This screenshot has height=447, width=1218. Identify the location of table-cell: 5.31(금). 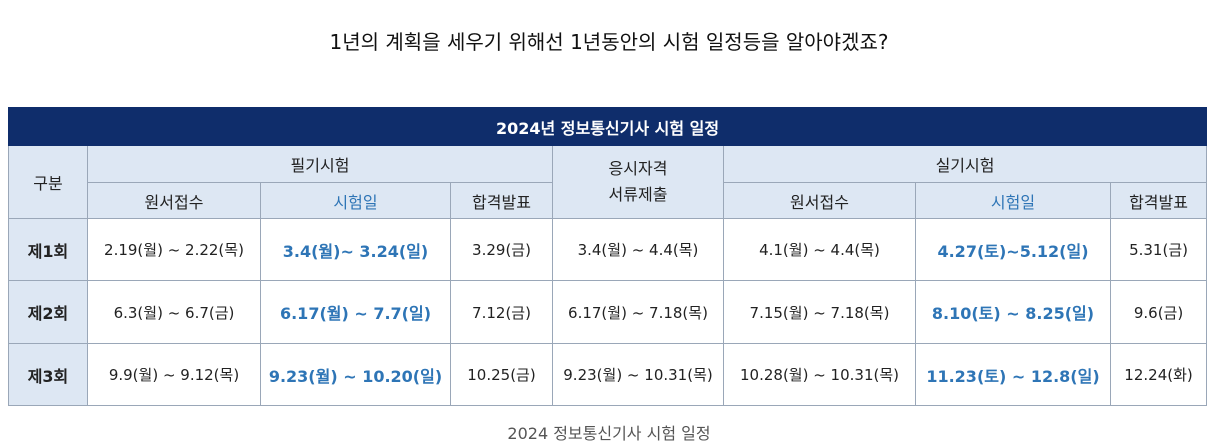
(1158, 249).